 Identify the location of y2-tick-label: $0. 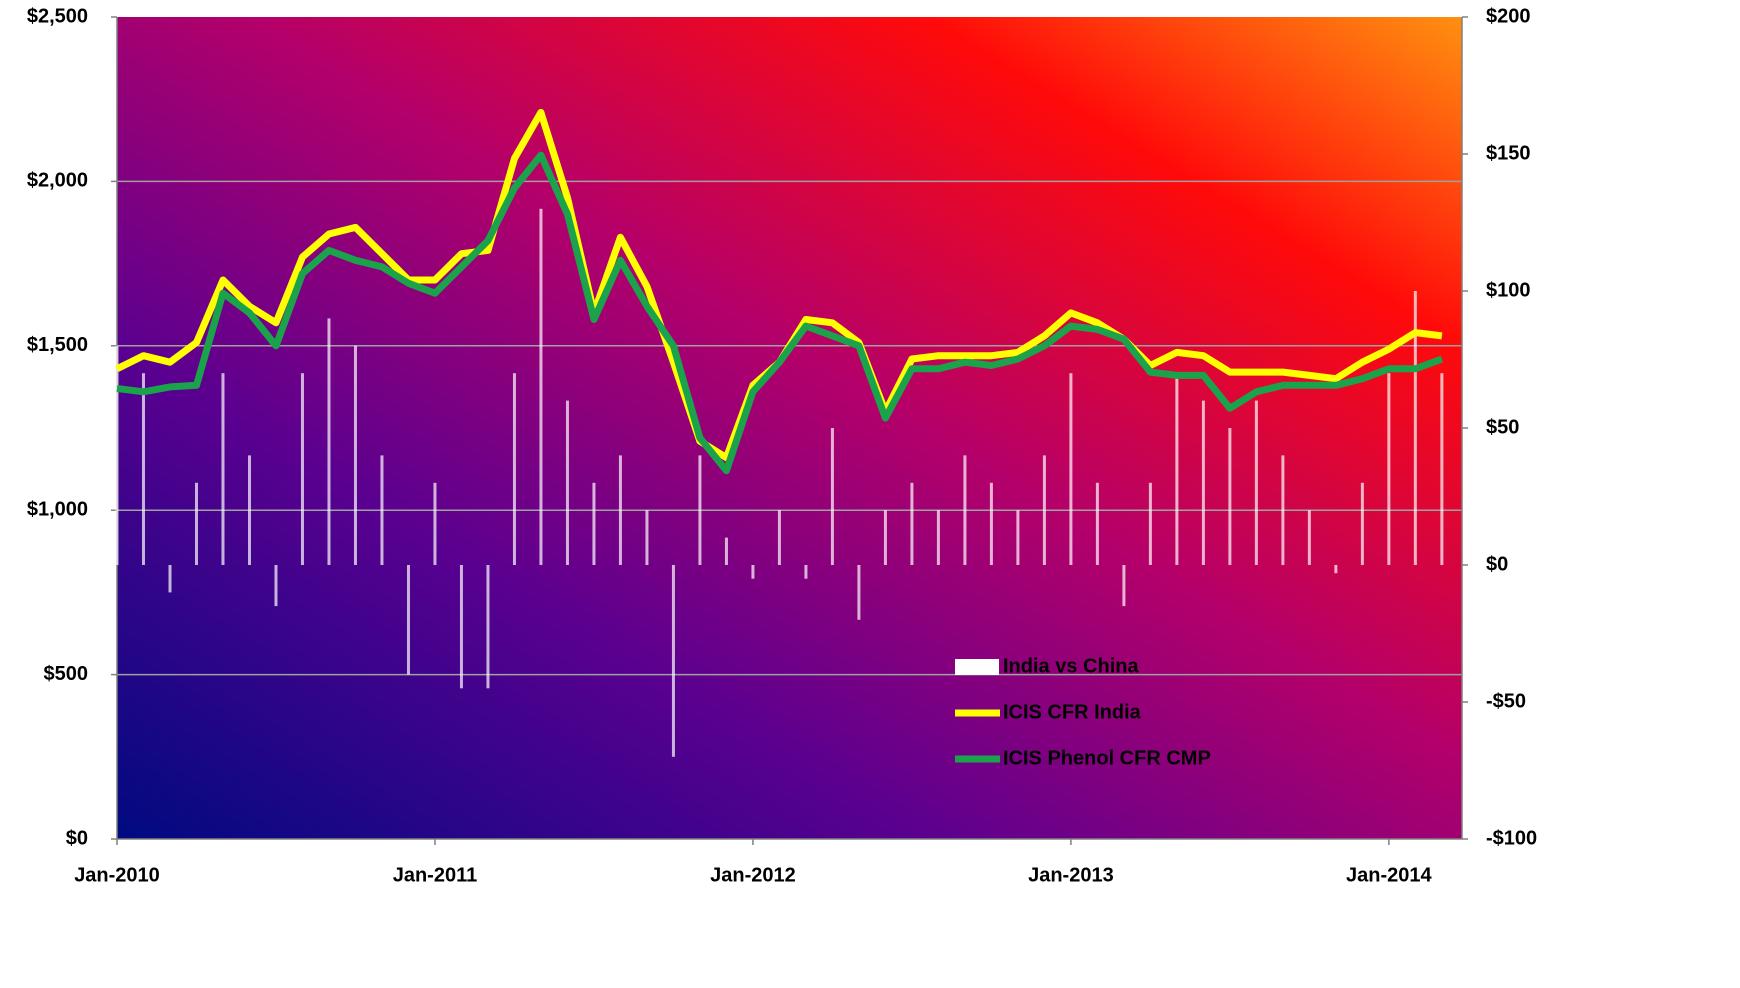
(1497, 564).